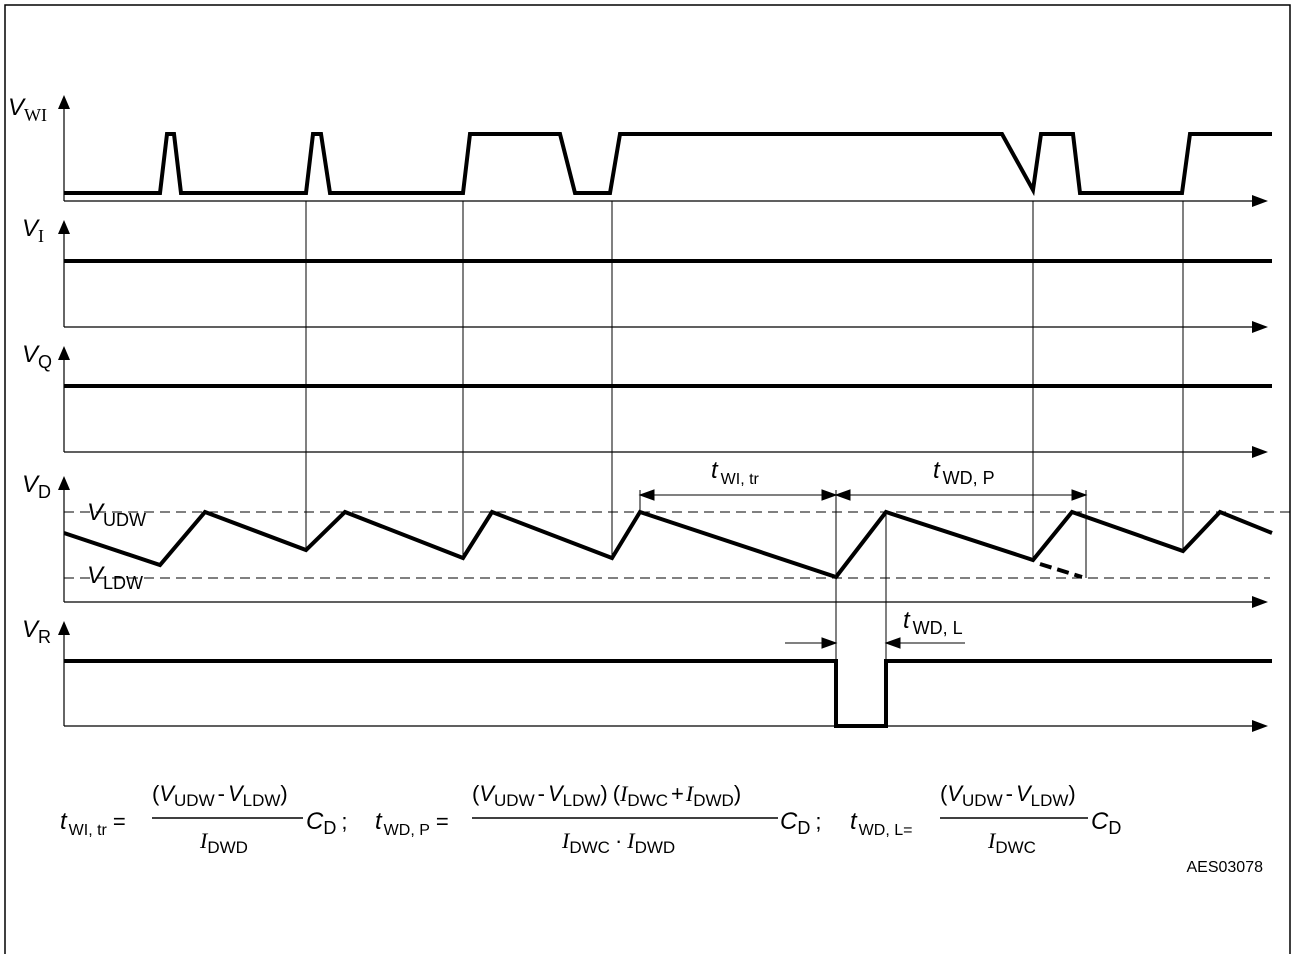 The height and width of the screenshot is (954, 1295). Describe the element at coordinates (1260, 201) in the screenshot. I see `vwi-time-arrow` at that location.